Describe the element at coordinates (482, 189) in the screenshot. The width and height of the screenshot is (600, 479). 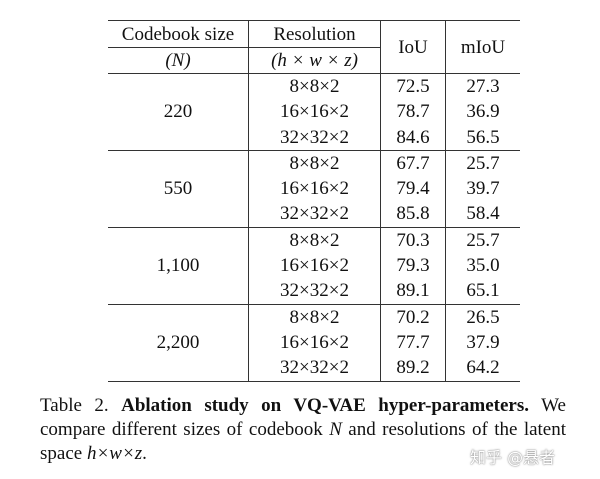
I see `cell-miou: 39.7` at that location.